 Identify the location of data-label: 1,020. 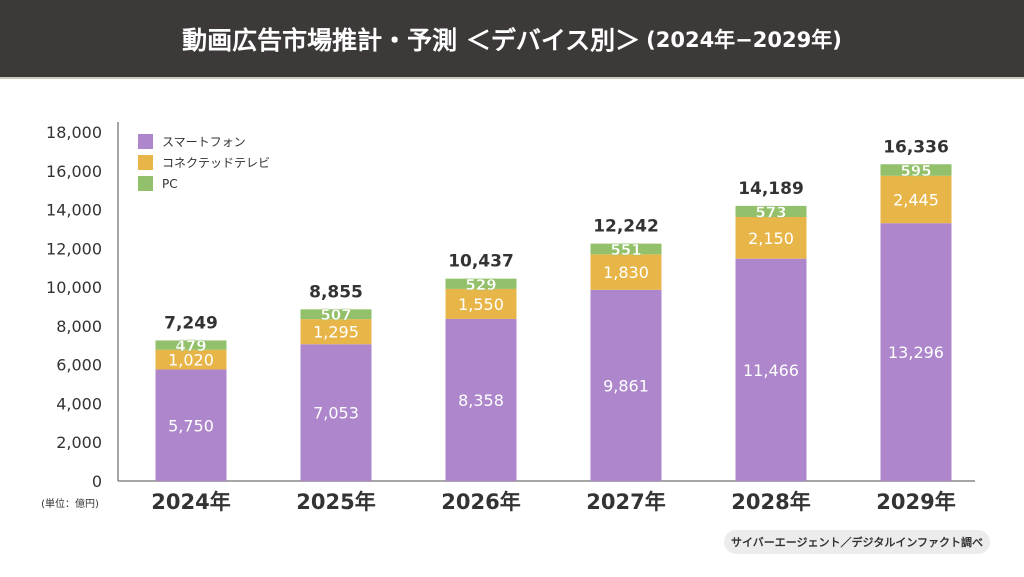
(191, 360).